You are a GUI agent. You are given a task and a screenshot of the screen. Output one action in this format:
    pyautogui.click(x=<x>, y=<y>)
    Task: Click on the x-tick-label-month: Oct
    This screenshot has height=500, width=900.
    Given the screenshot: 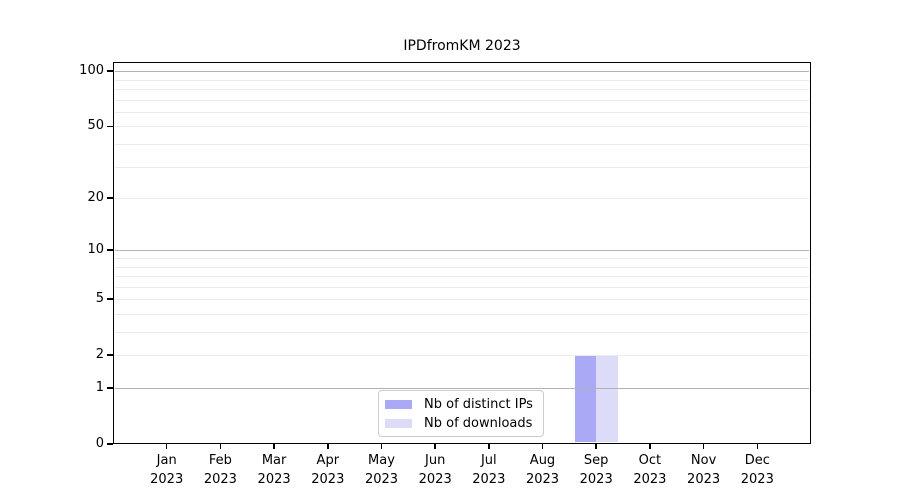 What is the action you would take?
    pyautogui.click(x=650, y=460)
    